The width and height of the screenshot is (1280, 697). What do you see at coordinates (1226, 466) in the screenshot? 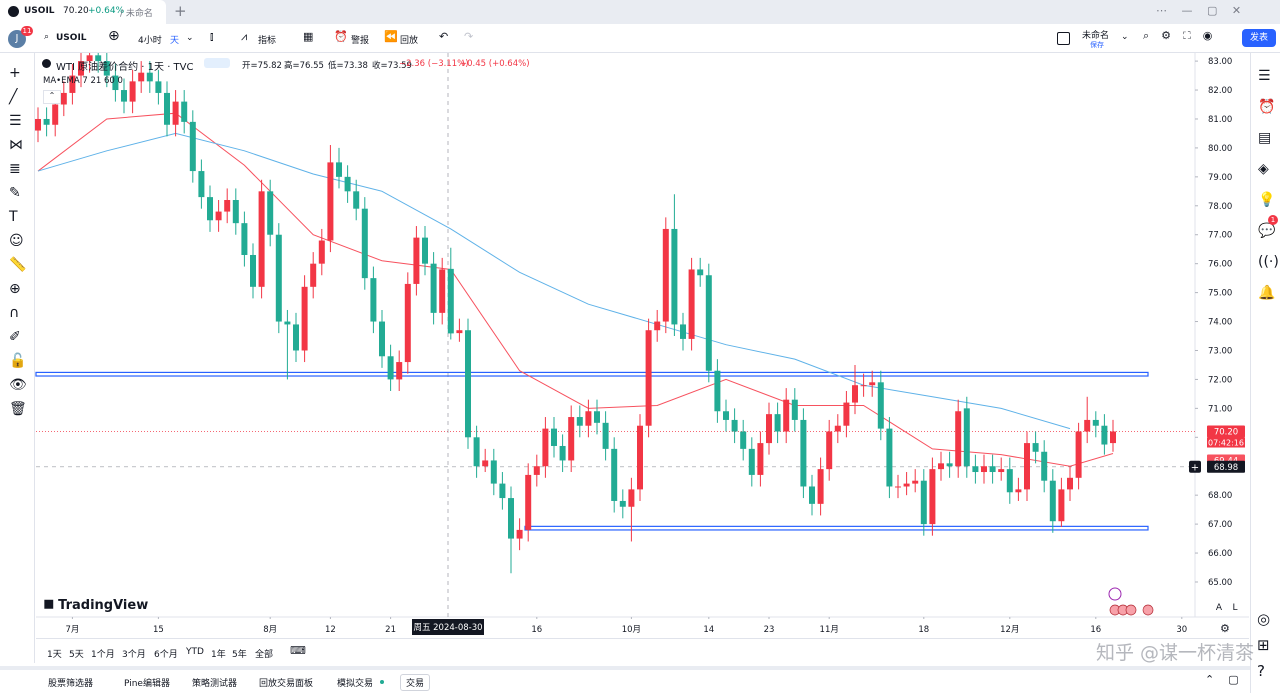
I see `crosshair-badge: 68.98` at bounding box center [1226, 466].